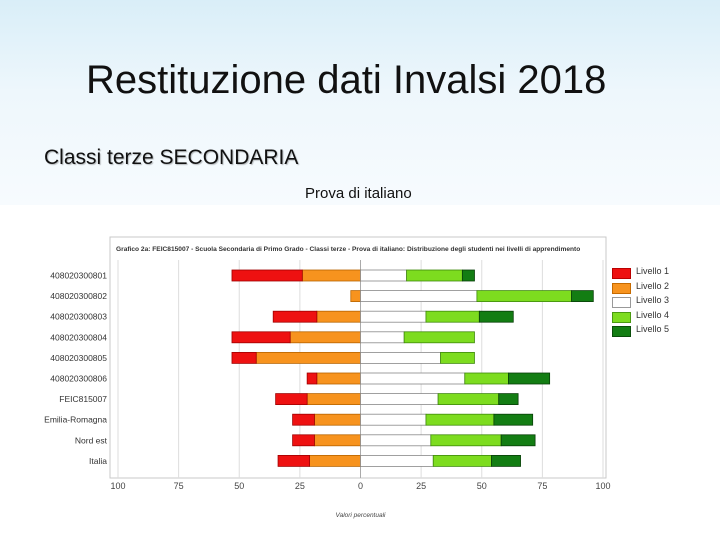  Describe the element at coordinates (83, 399) in the screenshot. I see `category-label: FEIC815007` at that location.